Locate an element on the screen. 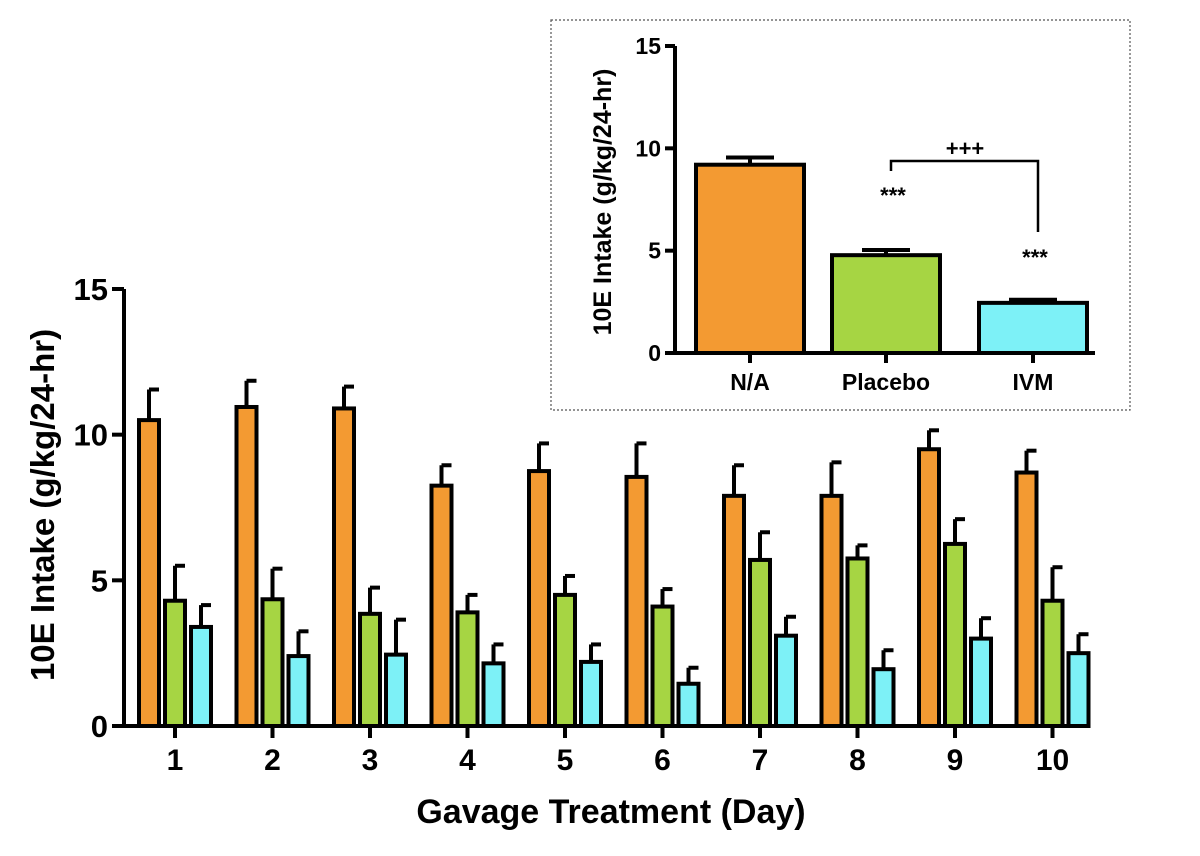 The width and height of the screenshot is (1200, 856). main-x-tick-label-7: 7 is located at coordinates (760, 760).